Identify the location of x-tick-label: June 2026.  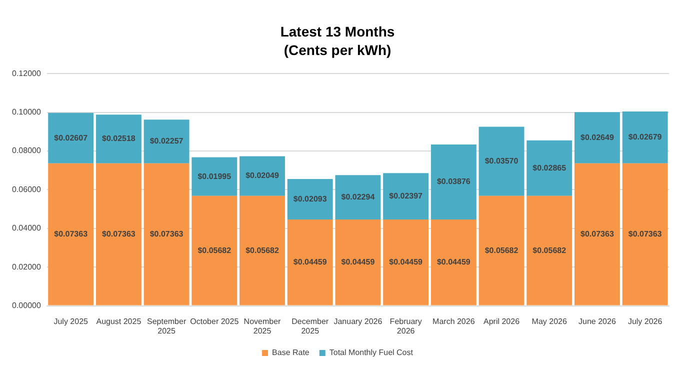
(597, 321).